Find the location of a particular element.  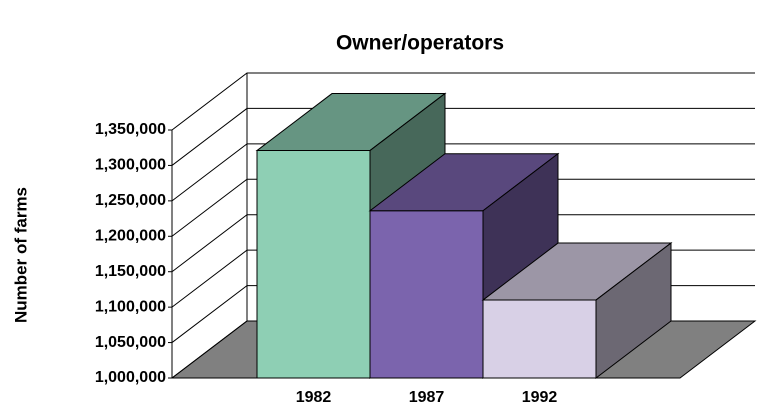

bar-side is located at coordinates (633, 311).